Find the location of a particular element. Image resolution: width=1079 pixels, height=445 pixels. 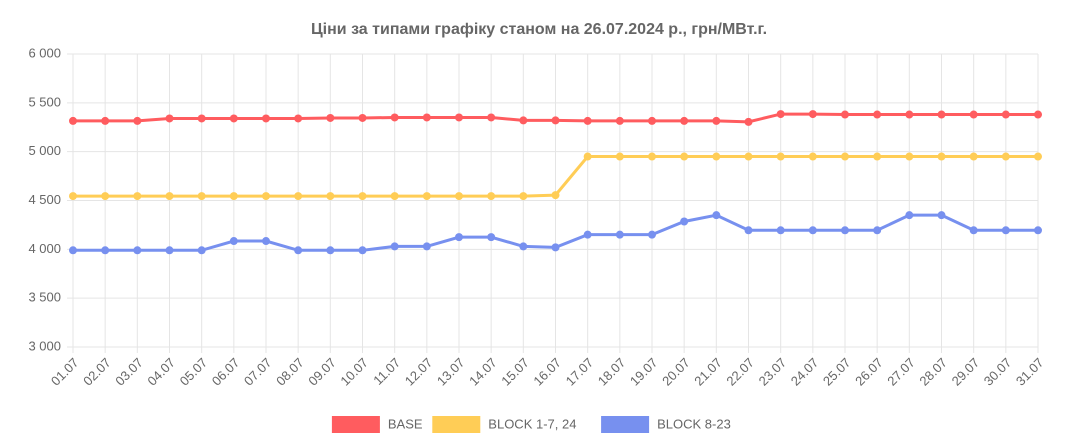

y-tick-label: 3 500 is located at coordinates (44, 297).